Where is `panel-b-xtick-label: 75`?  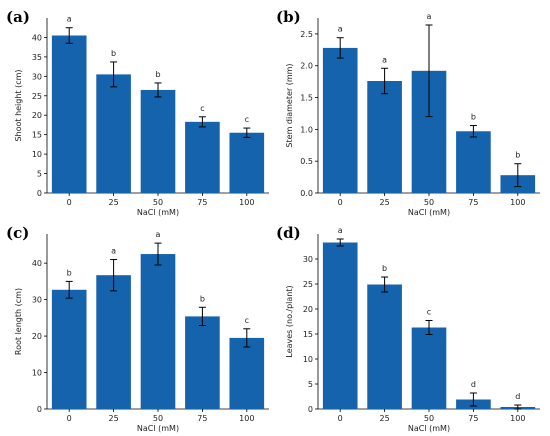 panel-b-xtick-label: 75 is located at coordinates (473, 202).